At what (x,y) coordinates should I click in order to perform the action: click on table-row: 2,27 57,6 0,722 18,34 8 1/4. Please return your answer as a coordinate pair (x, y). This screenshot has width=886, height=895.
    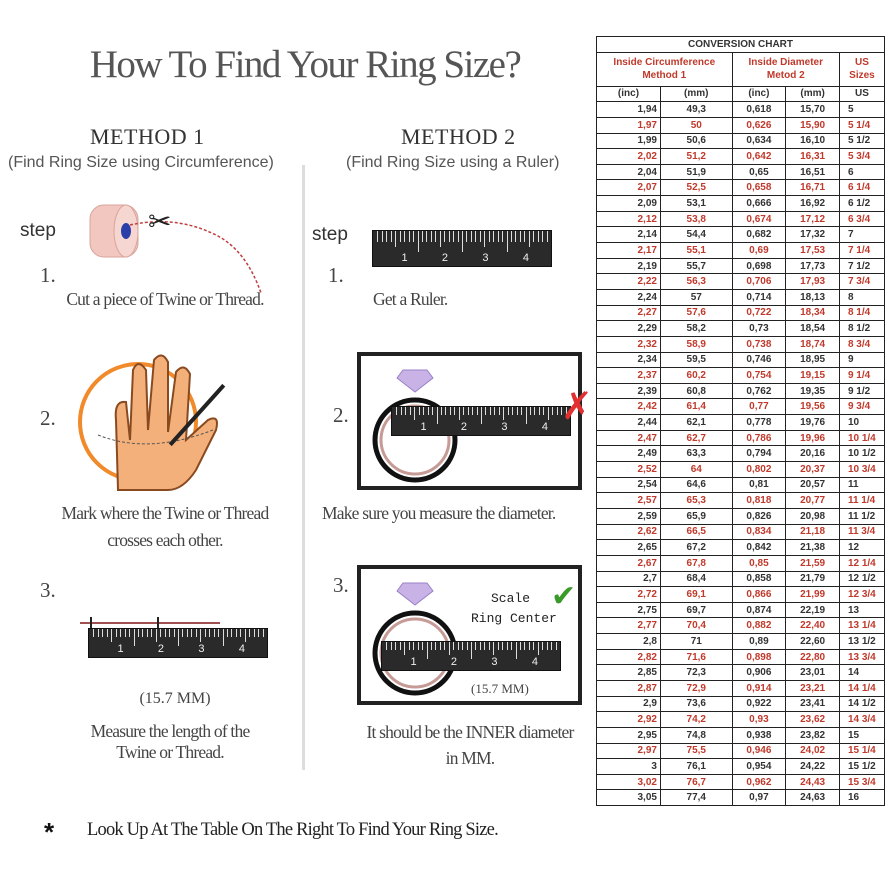
    Looking at the image, I should click on (741, 313).